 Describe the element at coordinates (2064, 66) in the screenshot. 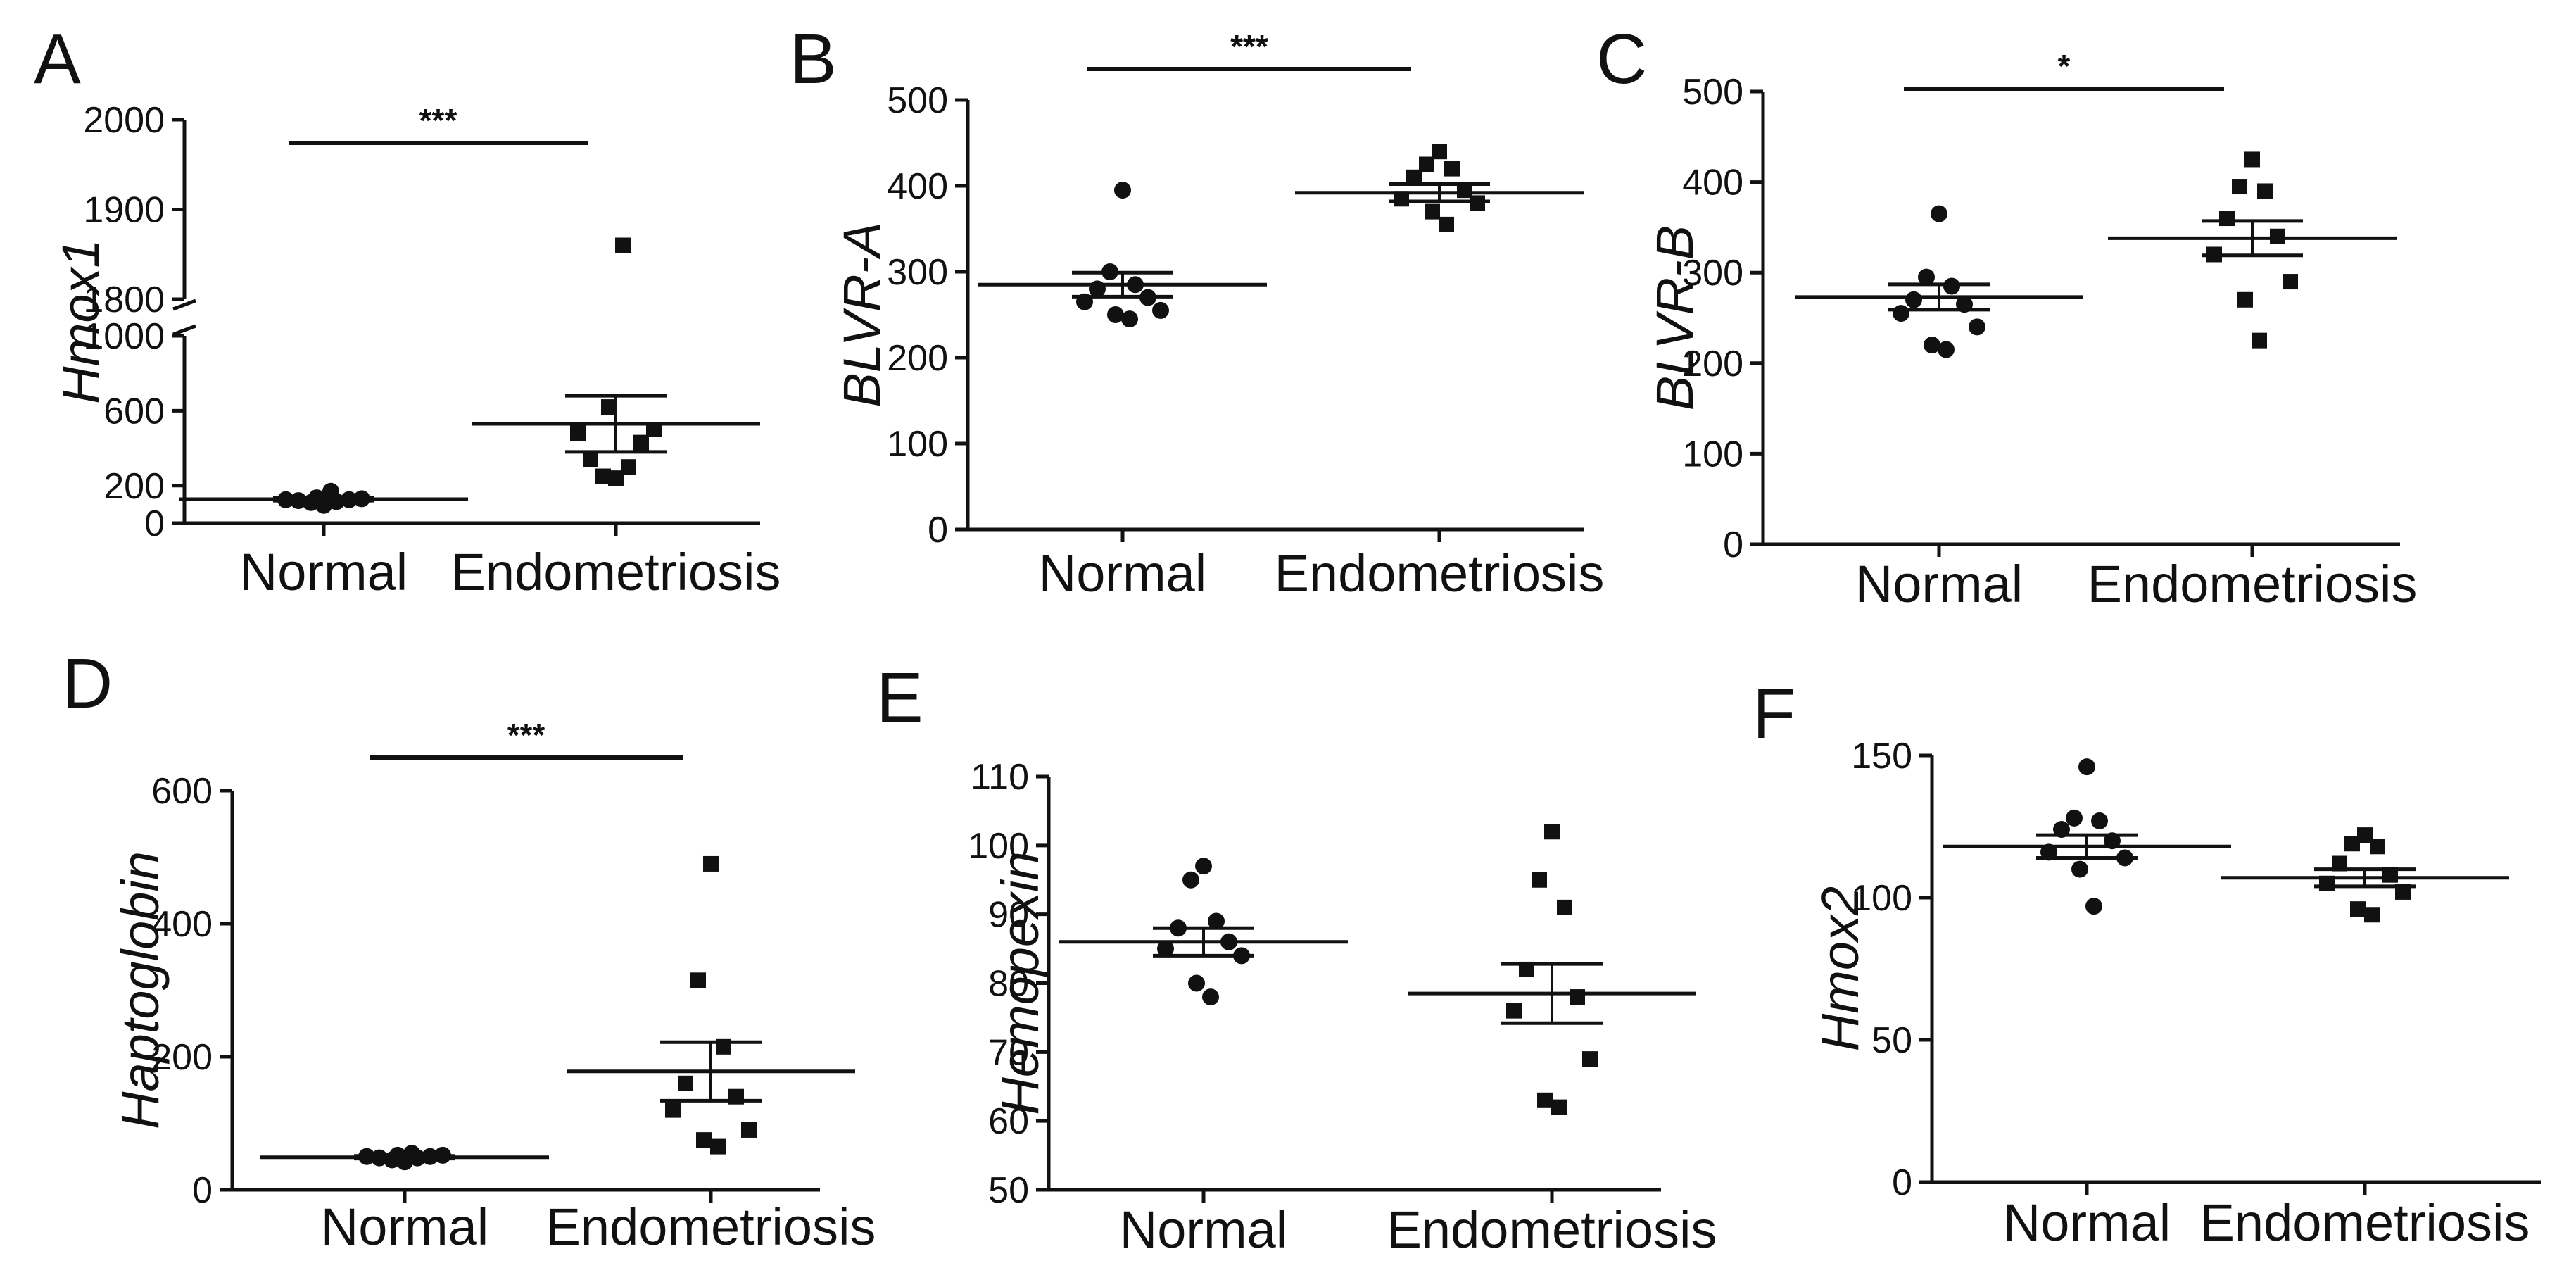

I see `panel-c-significance-stars: *` at that location.